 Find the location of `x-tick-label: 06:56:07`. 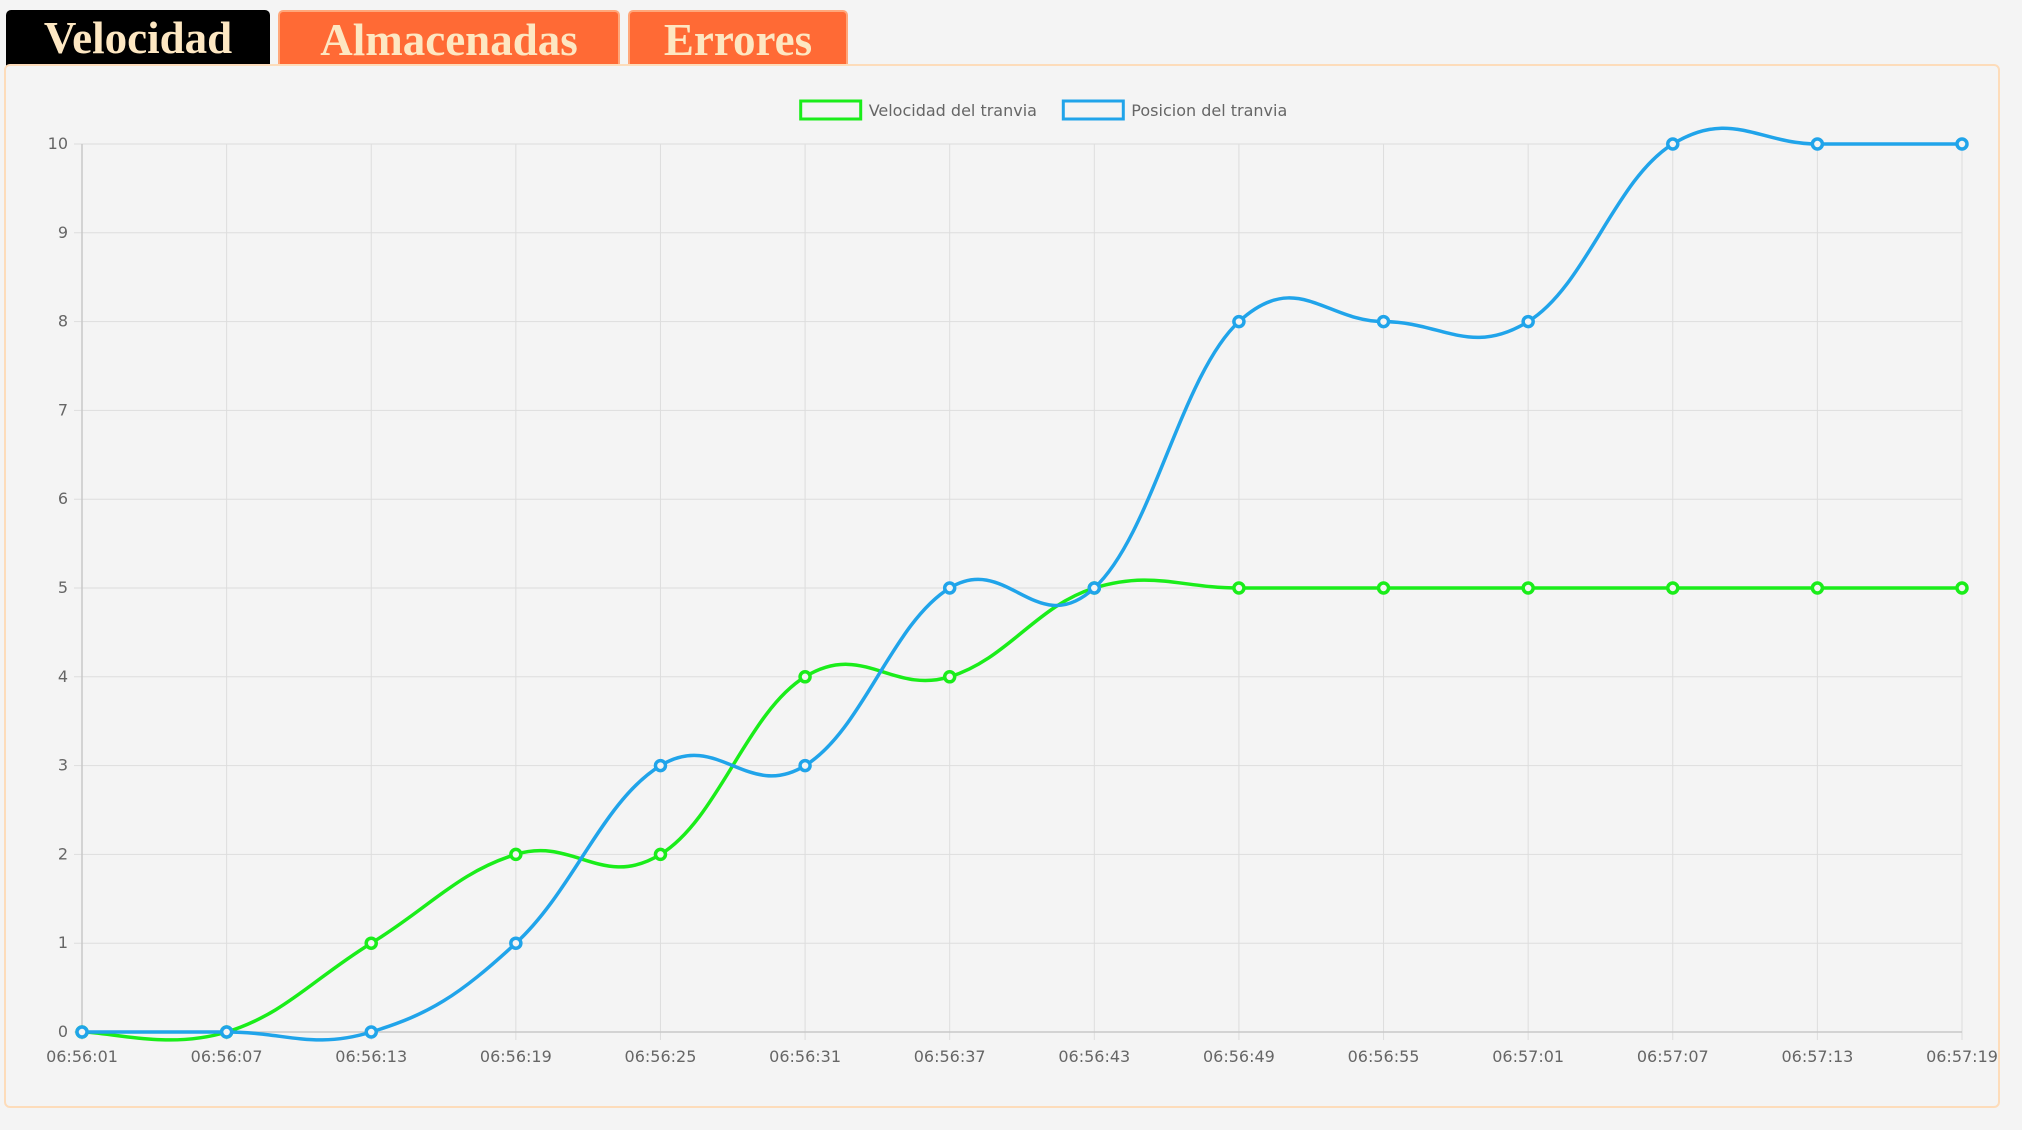

x-tick-label: 06:56:07 is located at coordinates (227, 1056).